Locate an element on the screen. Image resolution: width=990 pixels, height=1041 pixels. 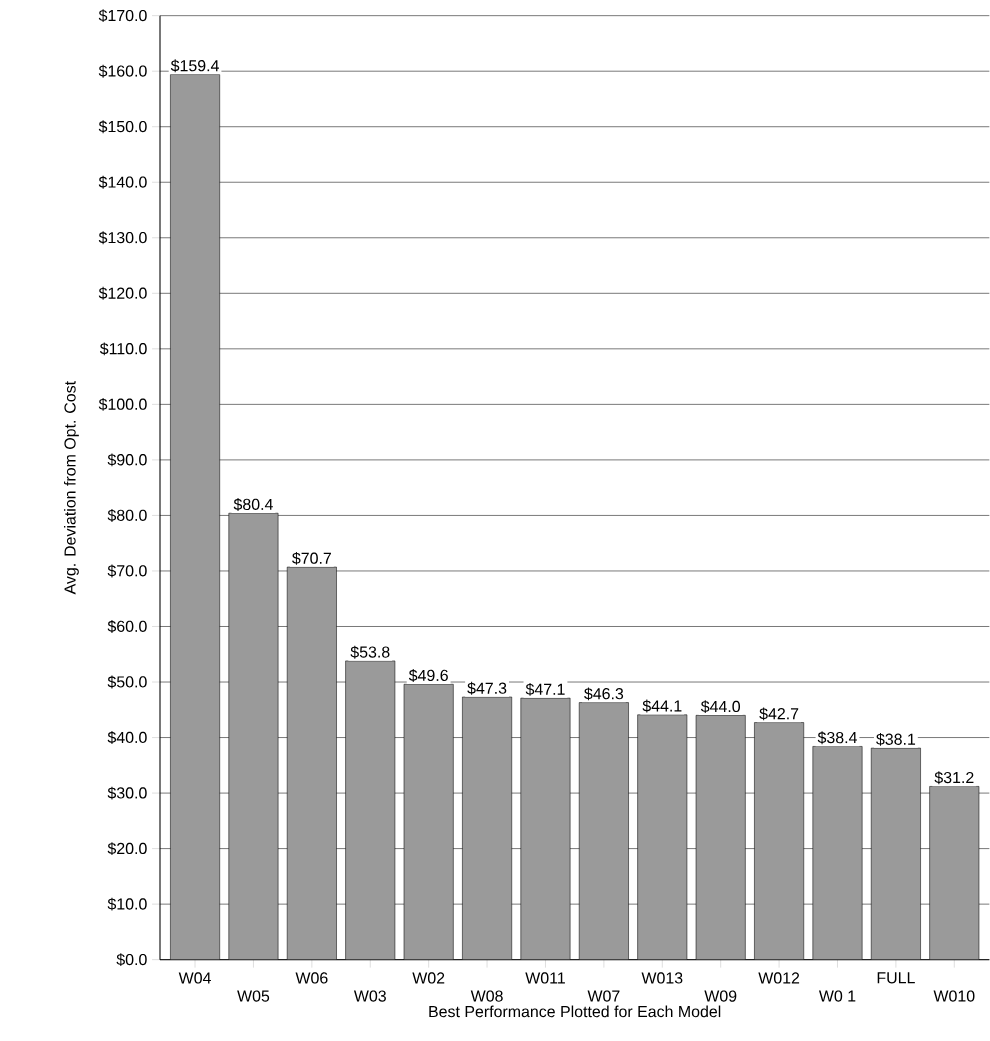
data-label: $31.2 is located at coordinates (954, 778).